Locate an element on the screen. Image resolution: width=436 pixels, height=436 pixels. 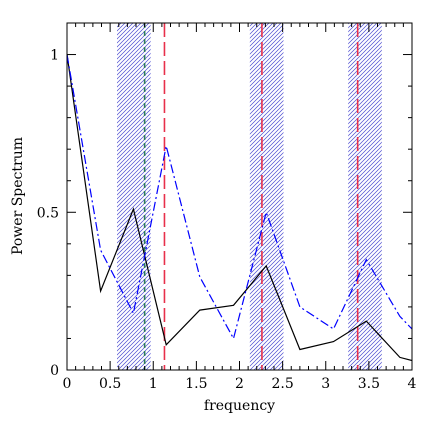
y-tick-label: 0.5 is located at coordinates (48, 213).